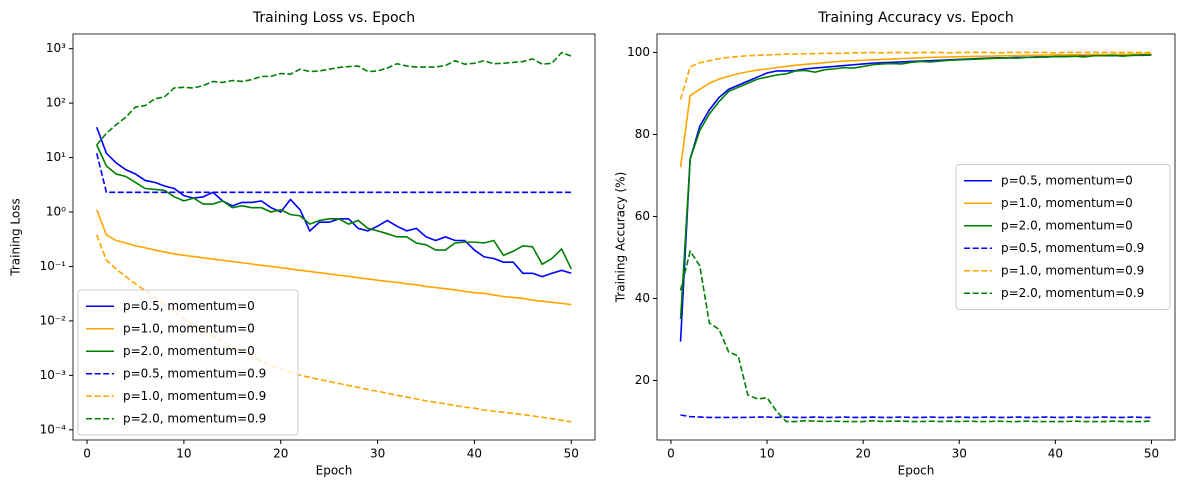  Describe the element at coordinates (16, 237) in the screenshot. I see `y-axis-label: Training Loss` at that location.